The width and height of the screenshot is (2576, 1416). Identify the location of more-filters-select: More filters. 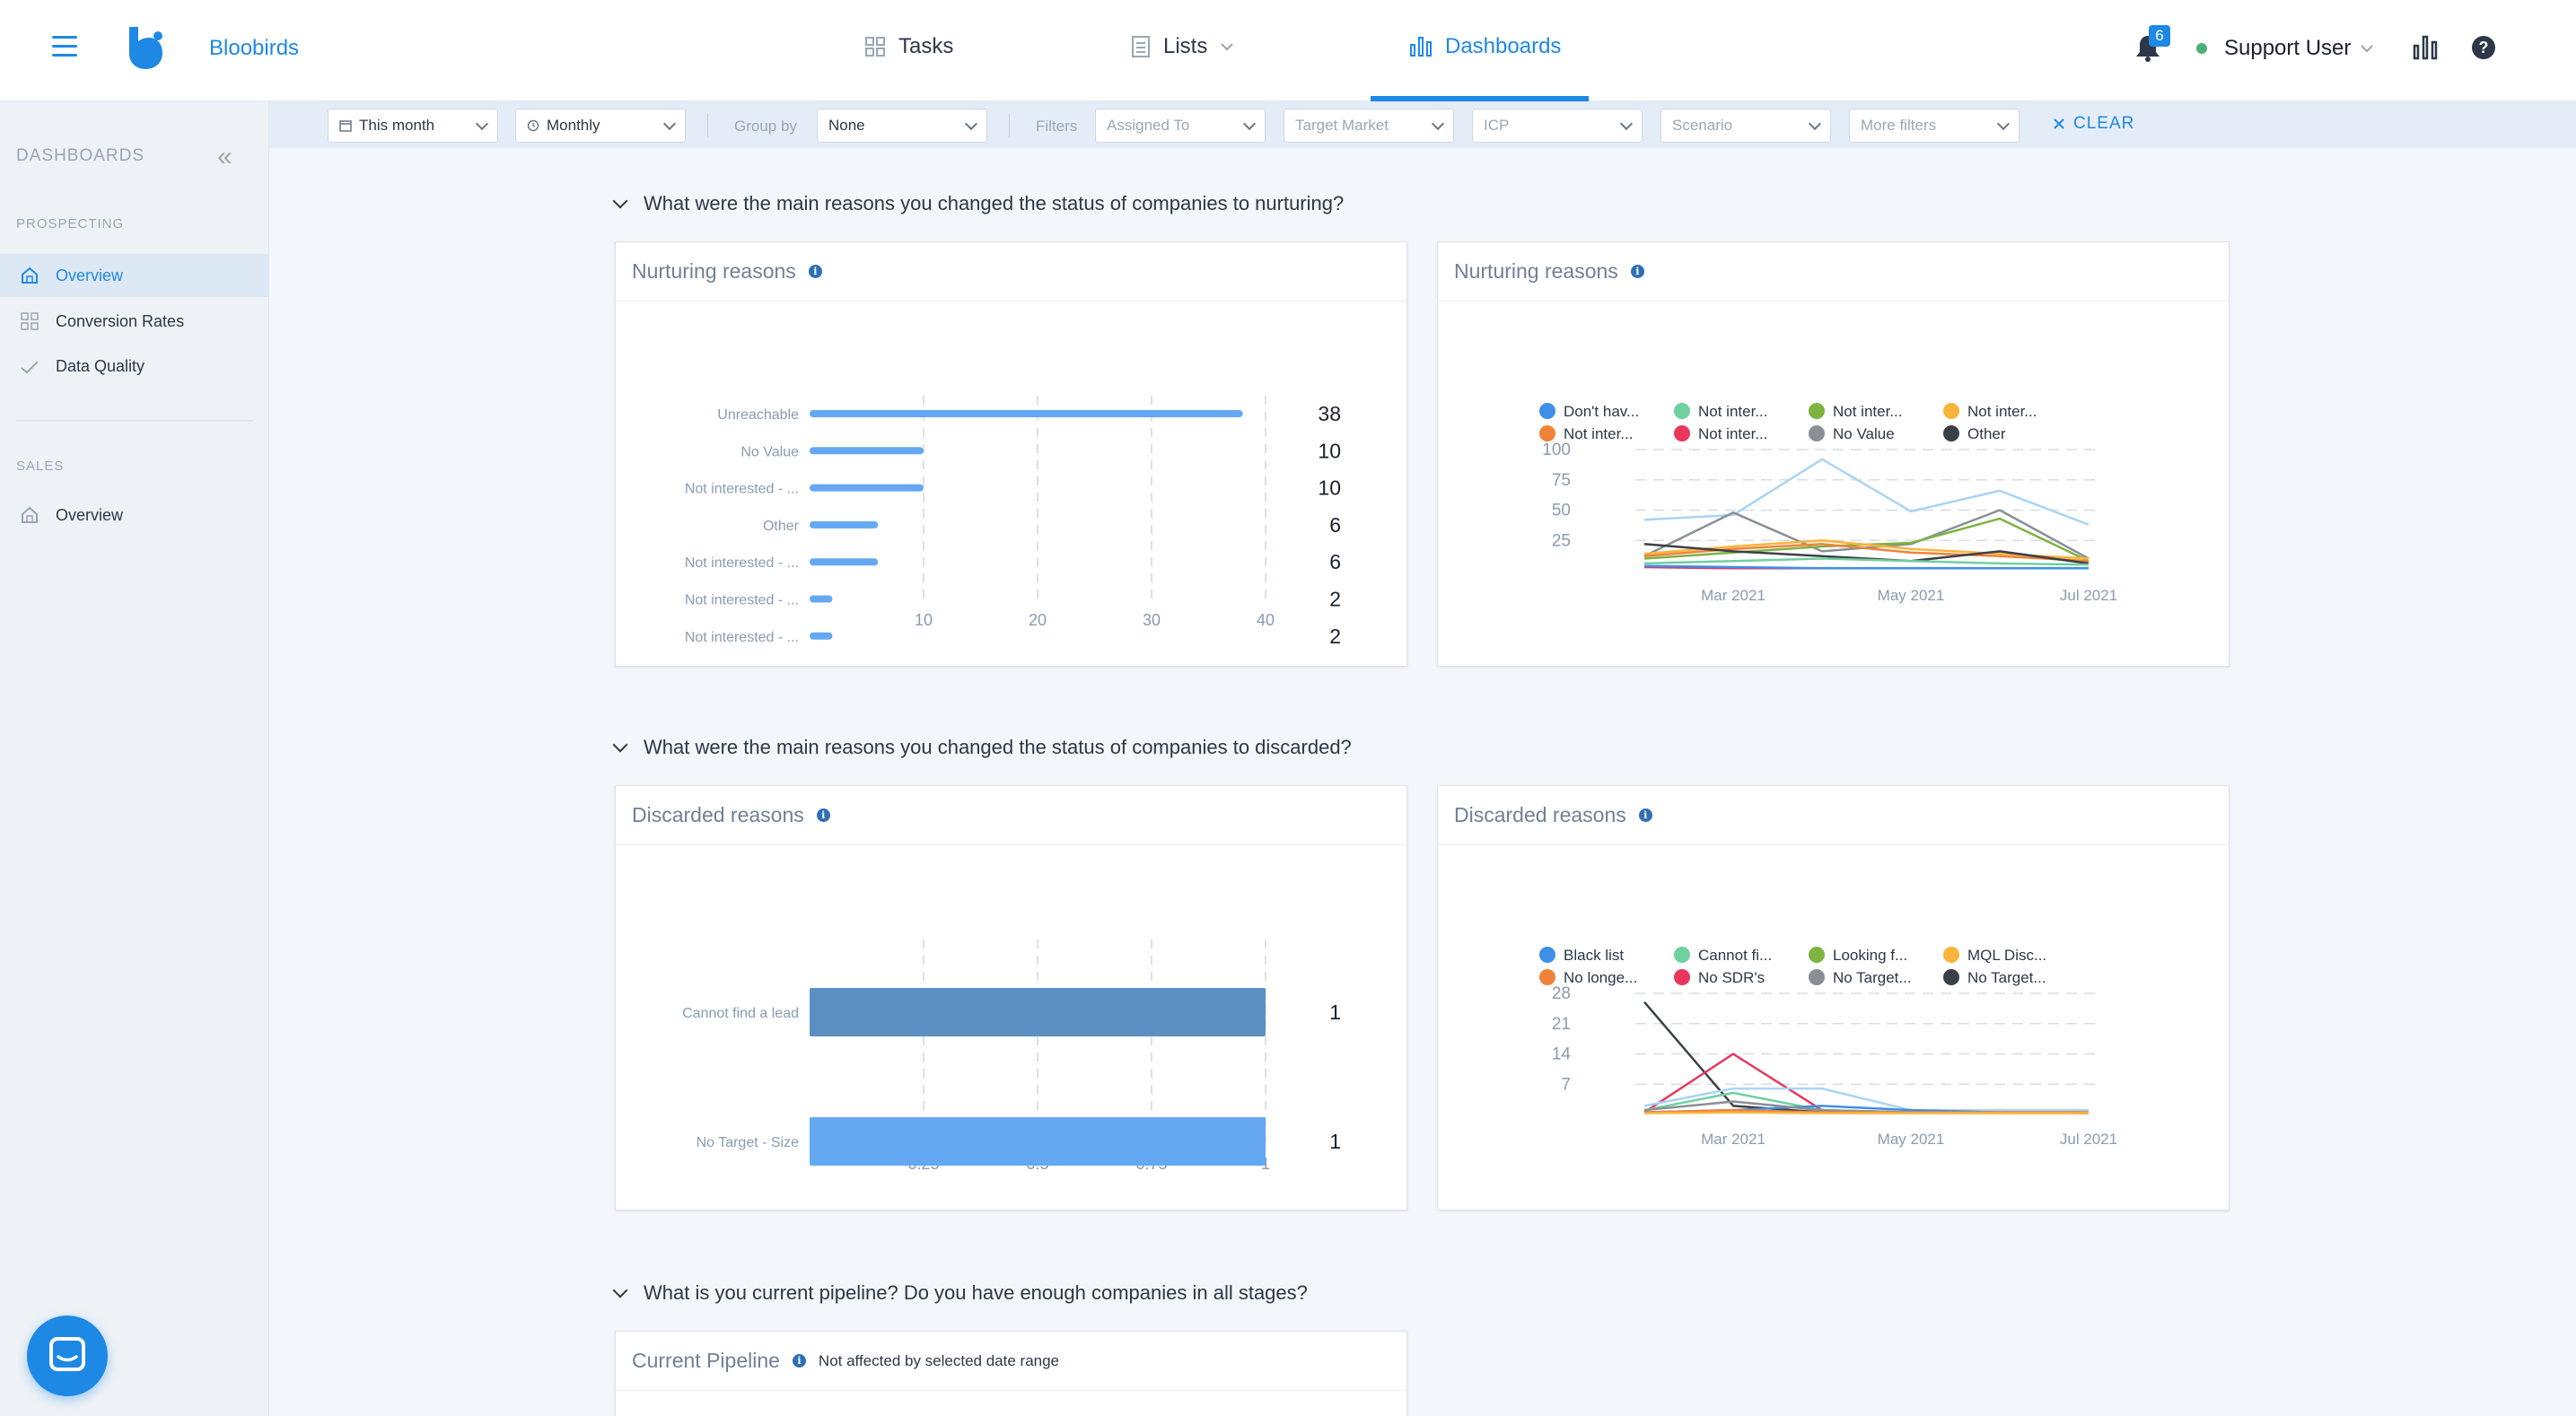
(1934, 126).